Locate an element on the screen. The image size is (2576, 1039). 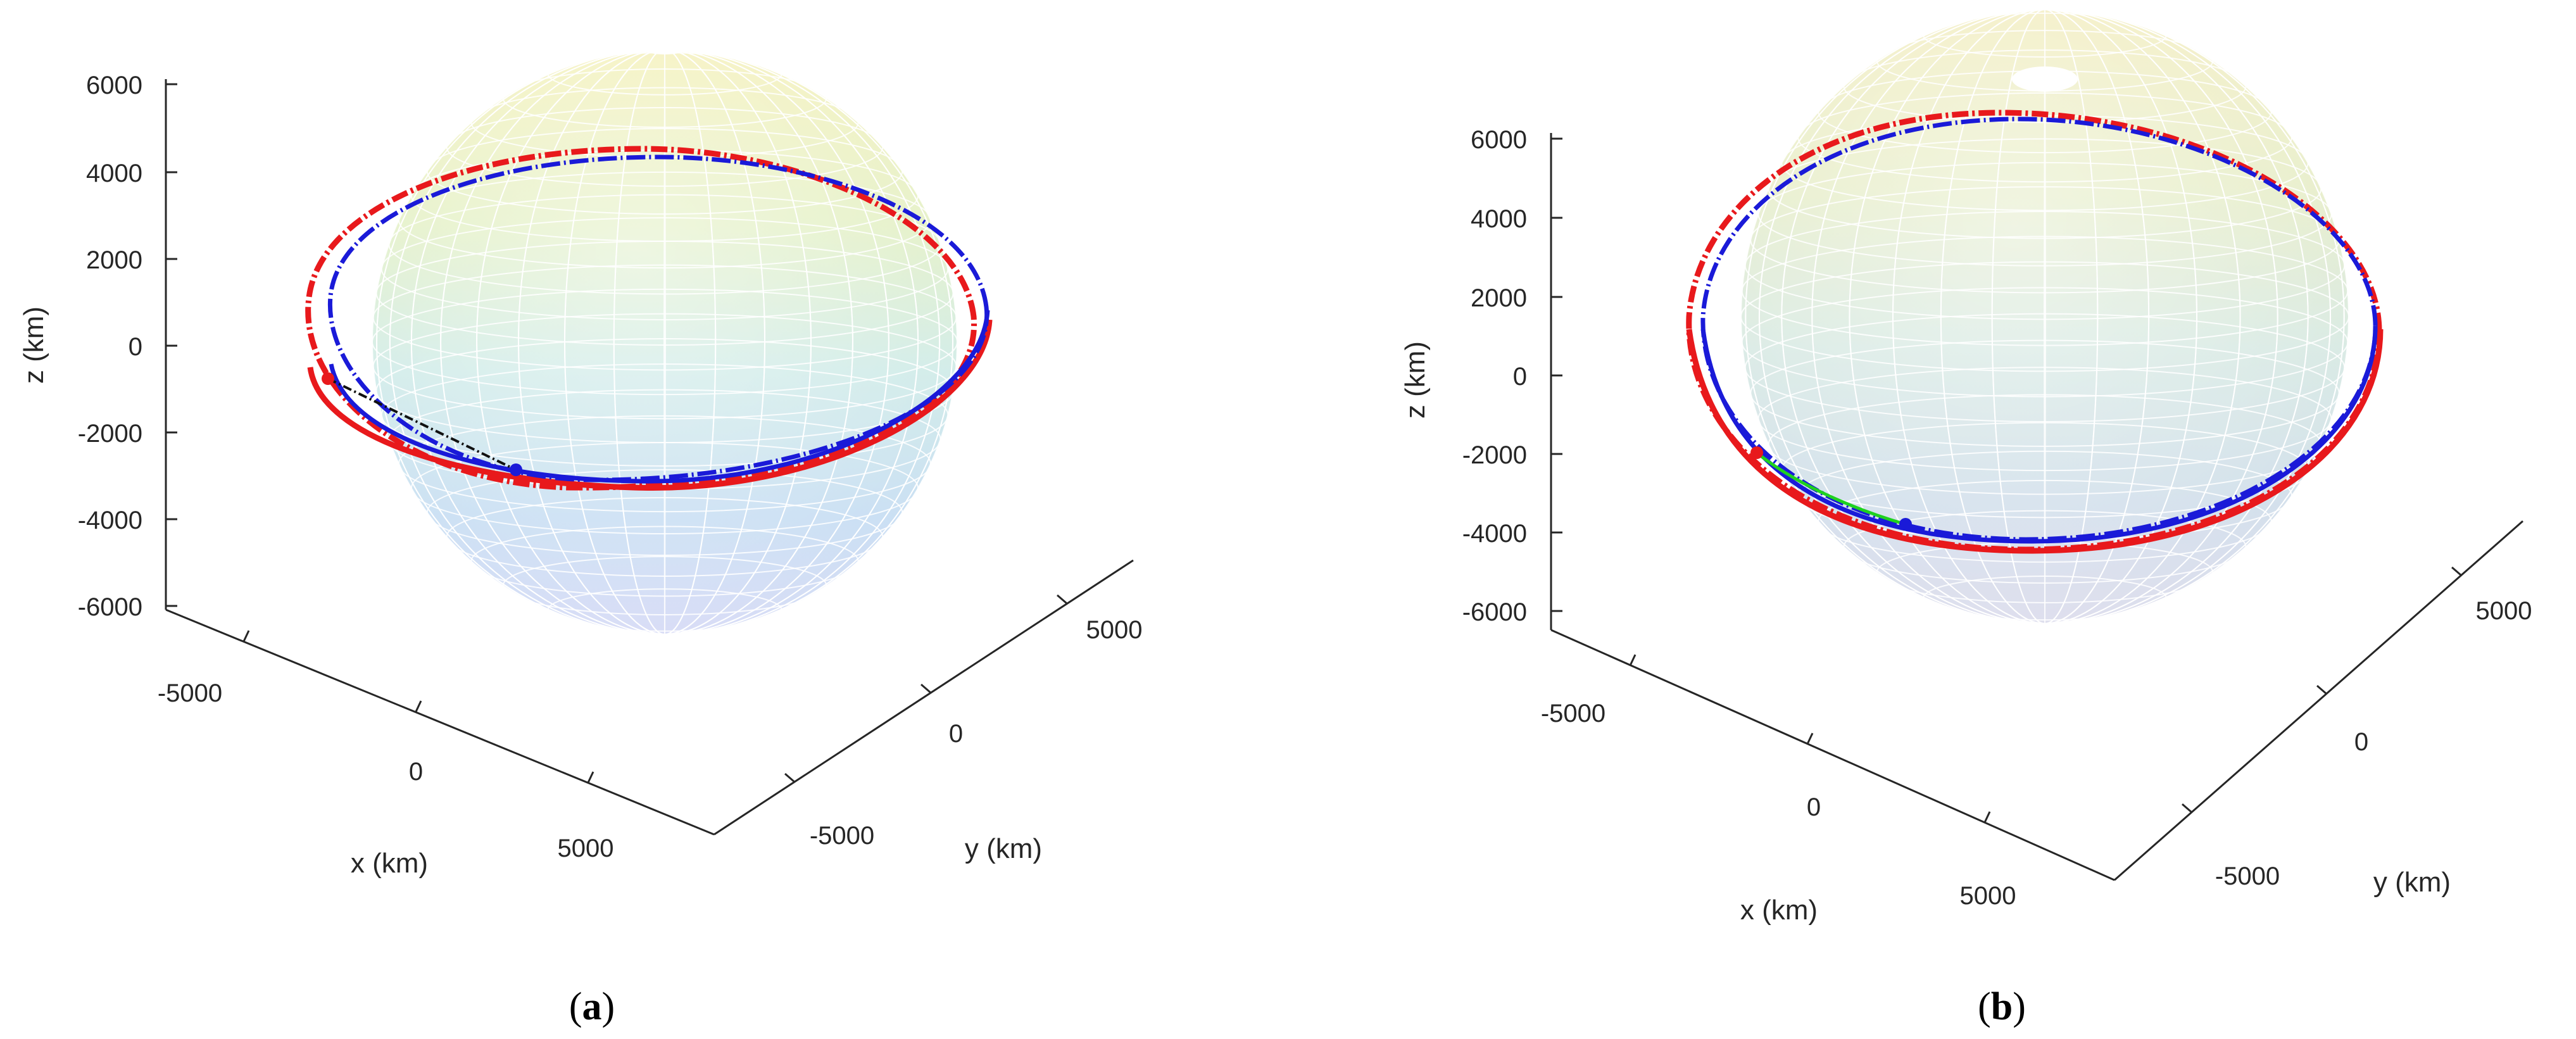
z-ticks-b: 6000 4000 2000 0 -2000 -4000 -6000 is located at coordinates (1512, 376).